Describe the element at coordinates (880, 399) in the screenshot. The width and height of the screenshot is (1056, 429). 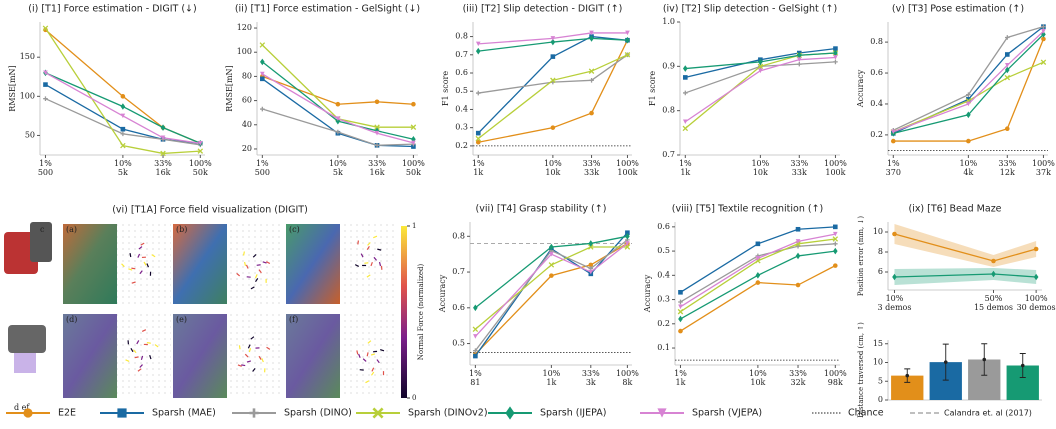
I see `y-tick-label: 0` at that location.